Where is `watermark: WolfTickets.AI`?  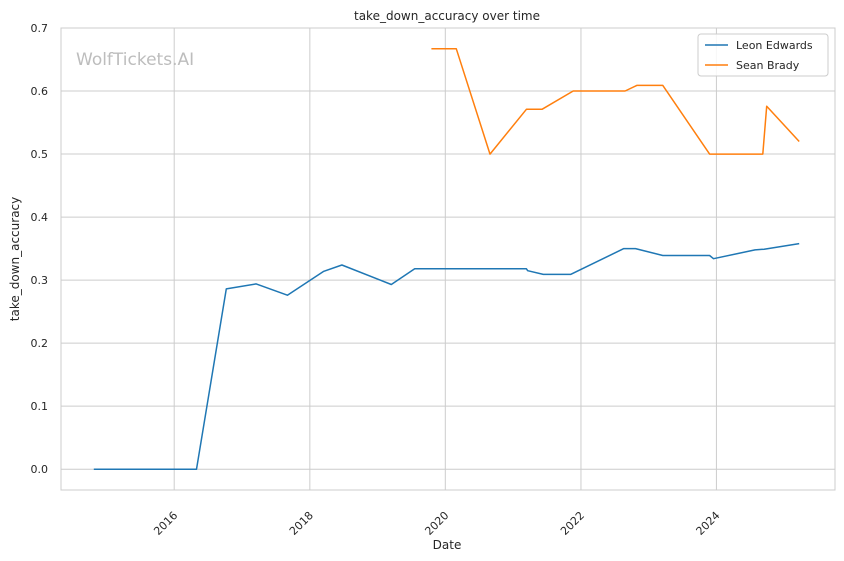
watermark: WolfTickets.AI is located at coordinates (135, 60).